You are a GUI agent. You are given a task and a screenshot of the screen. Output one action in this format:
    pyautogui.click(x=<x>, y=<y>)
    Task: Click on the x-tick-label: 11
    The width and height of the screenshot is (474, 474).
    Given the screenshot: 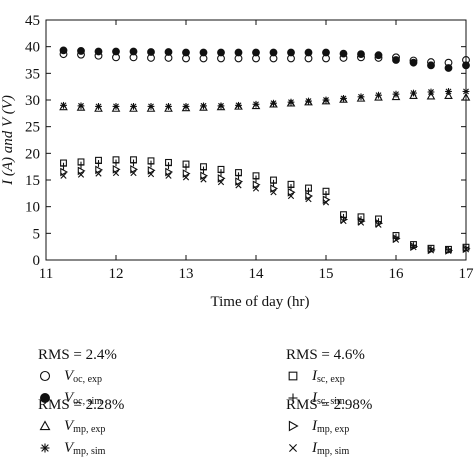 What is the action you would take?
    pyautogui.click(x=46, y=274)
    